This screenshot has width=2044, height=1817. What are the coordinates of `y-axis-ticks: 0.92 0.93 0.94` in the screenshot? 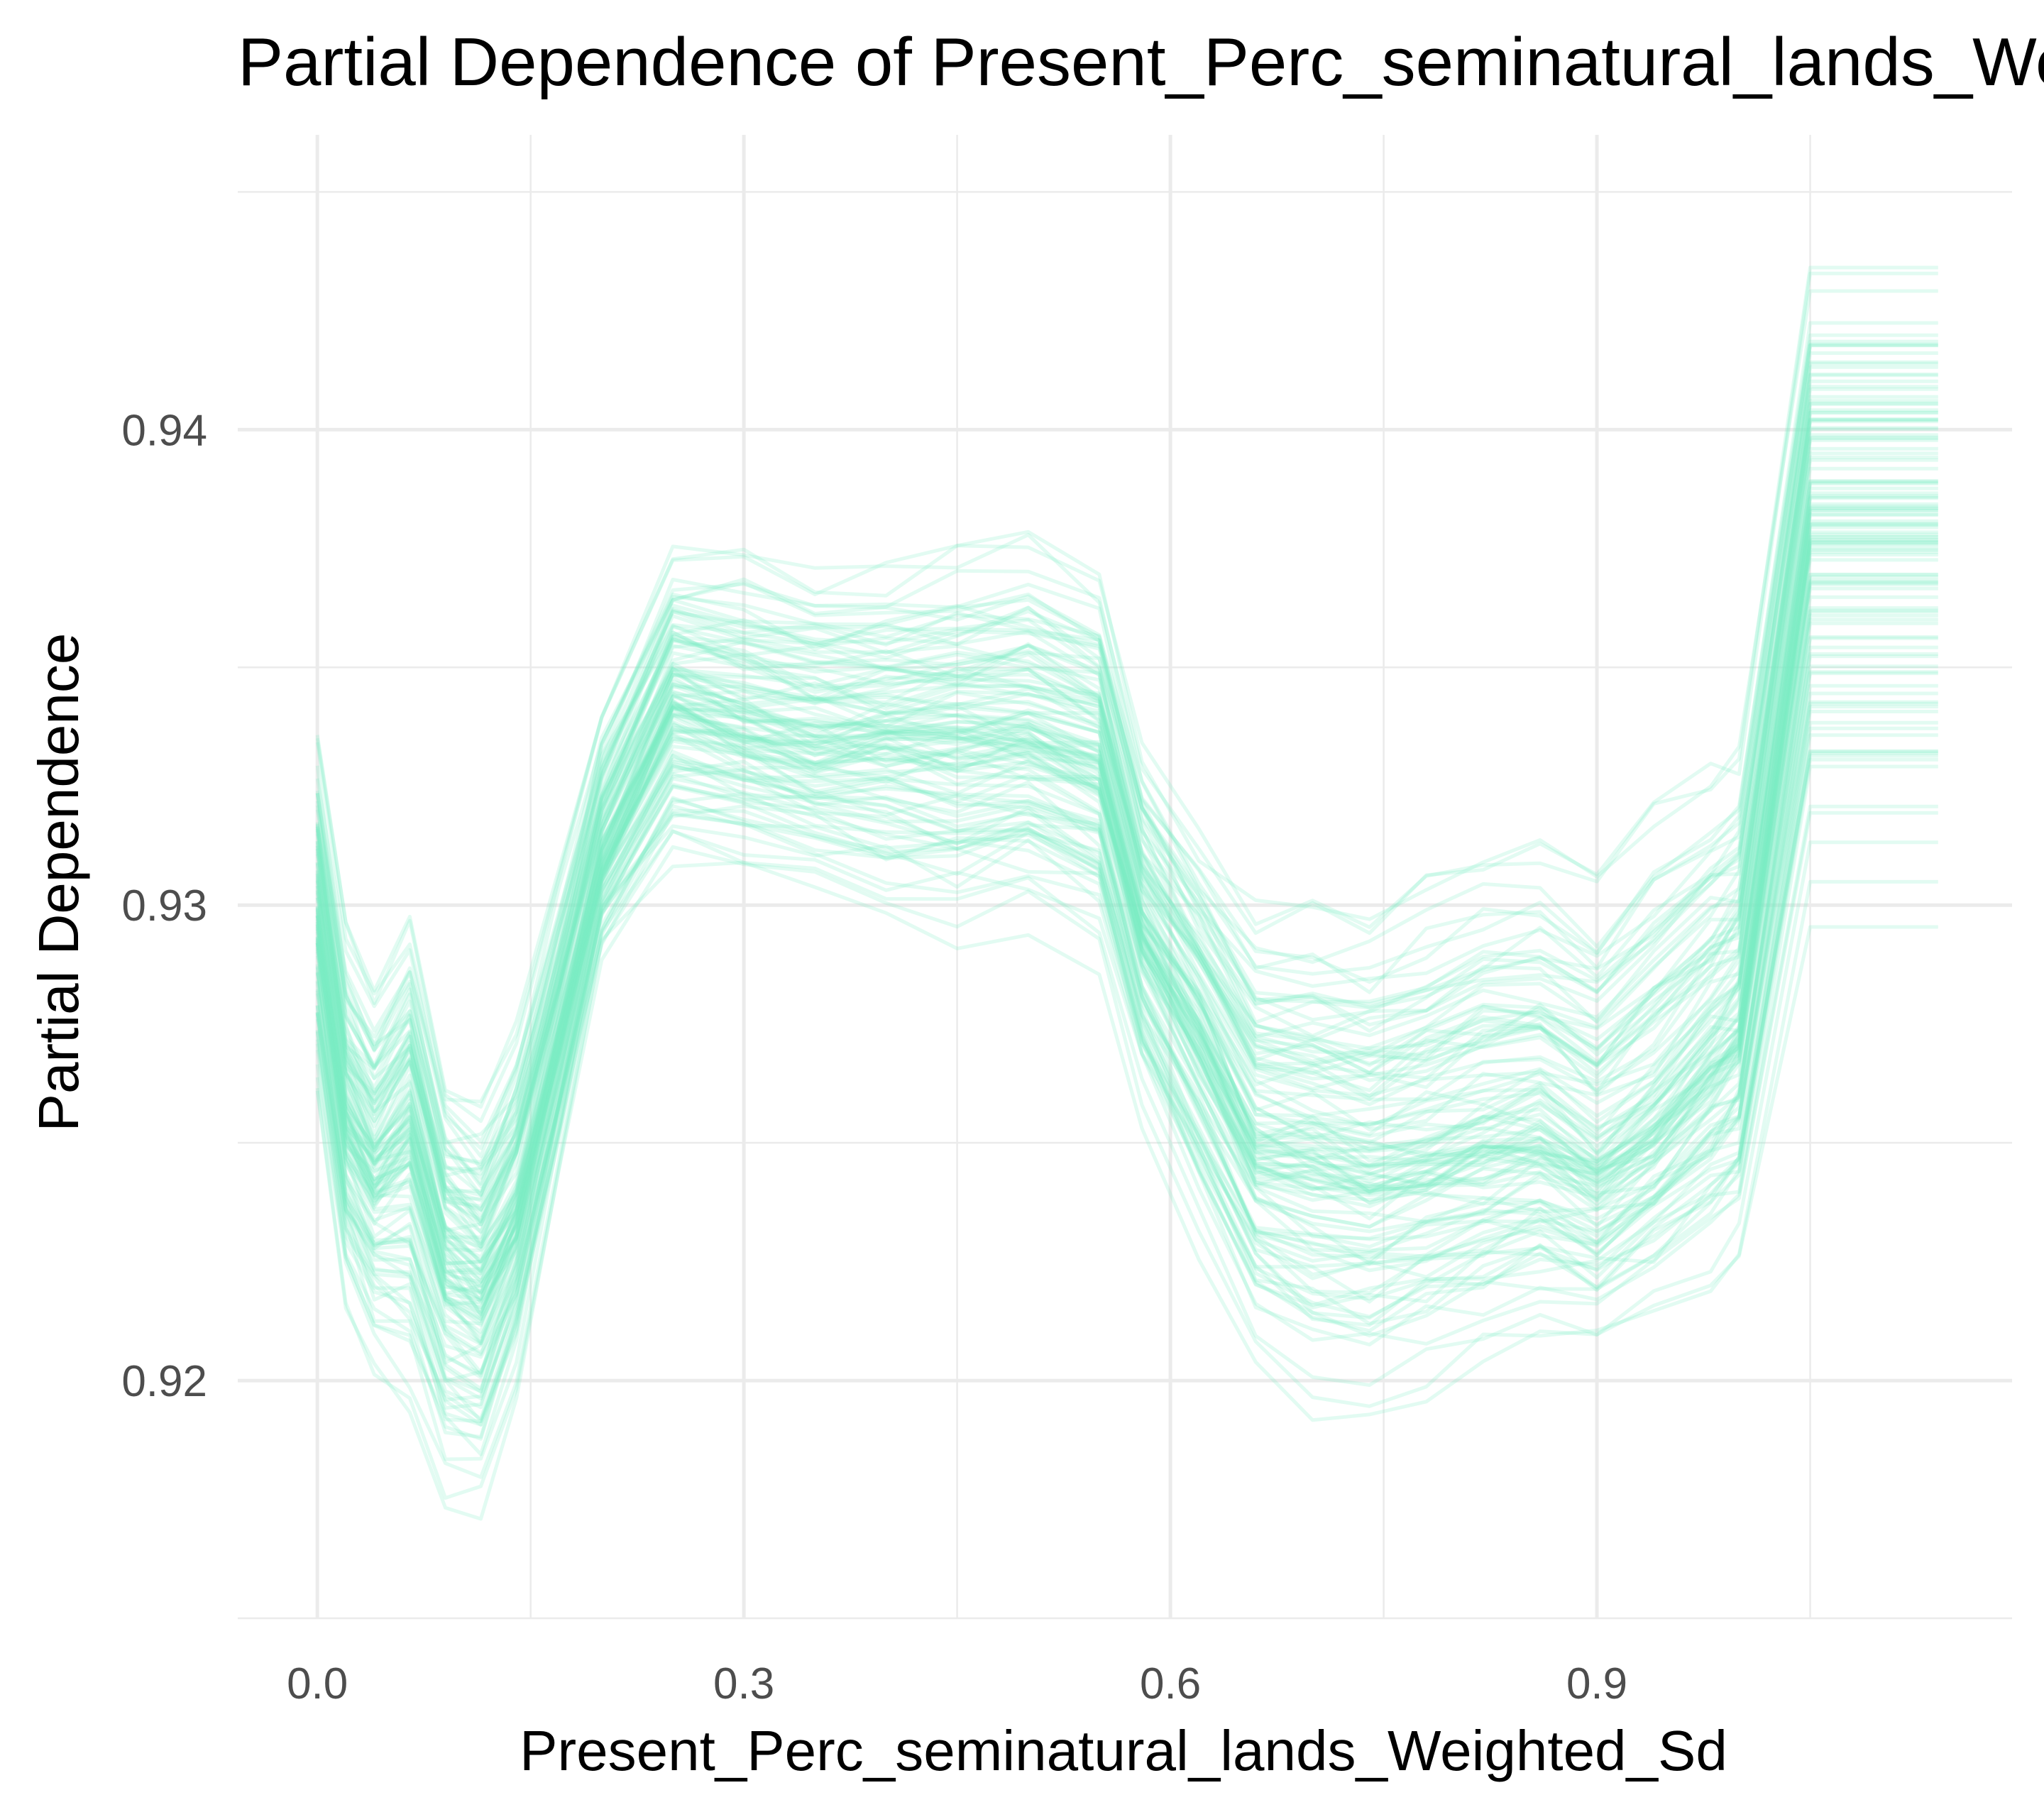 It's located at (164, 906).